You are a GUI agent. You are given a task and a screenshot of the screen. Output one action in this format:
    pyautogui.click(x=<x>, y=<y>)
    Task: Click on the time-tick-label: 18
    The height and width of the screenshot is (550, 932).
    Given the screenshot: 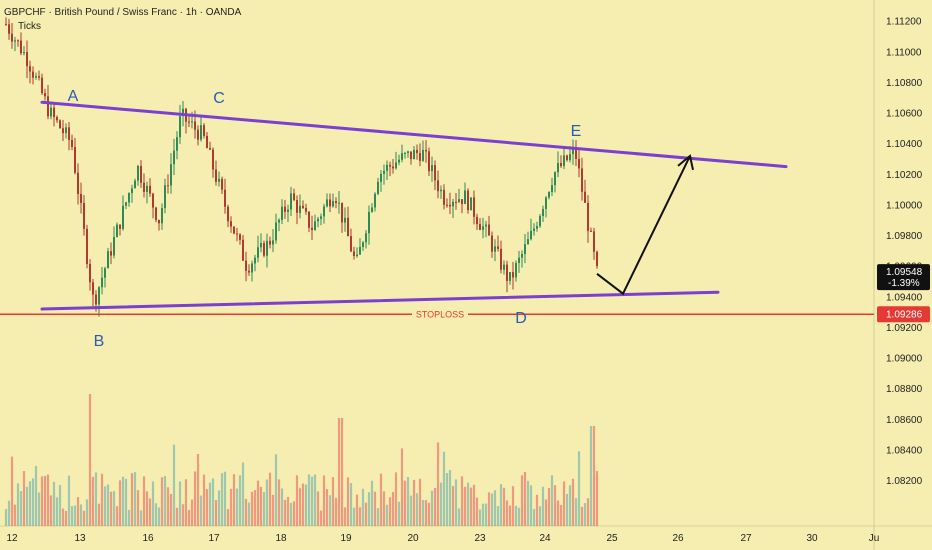 What is the action you would take?
    pyautogui.click(x=281, y=538)
    